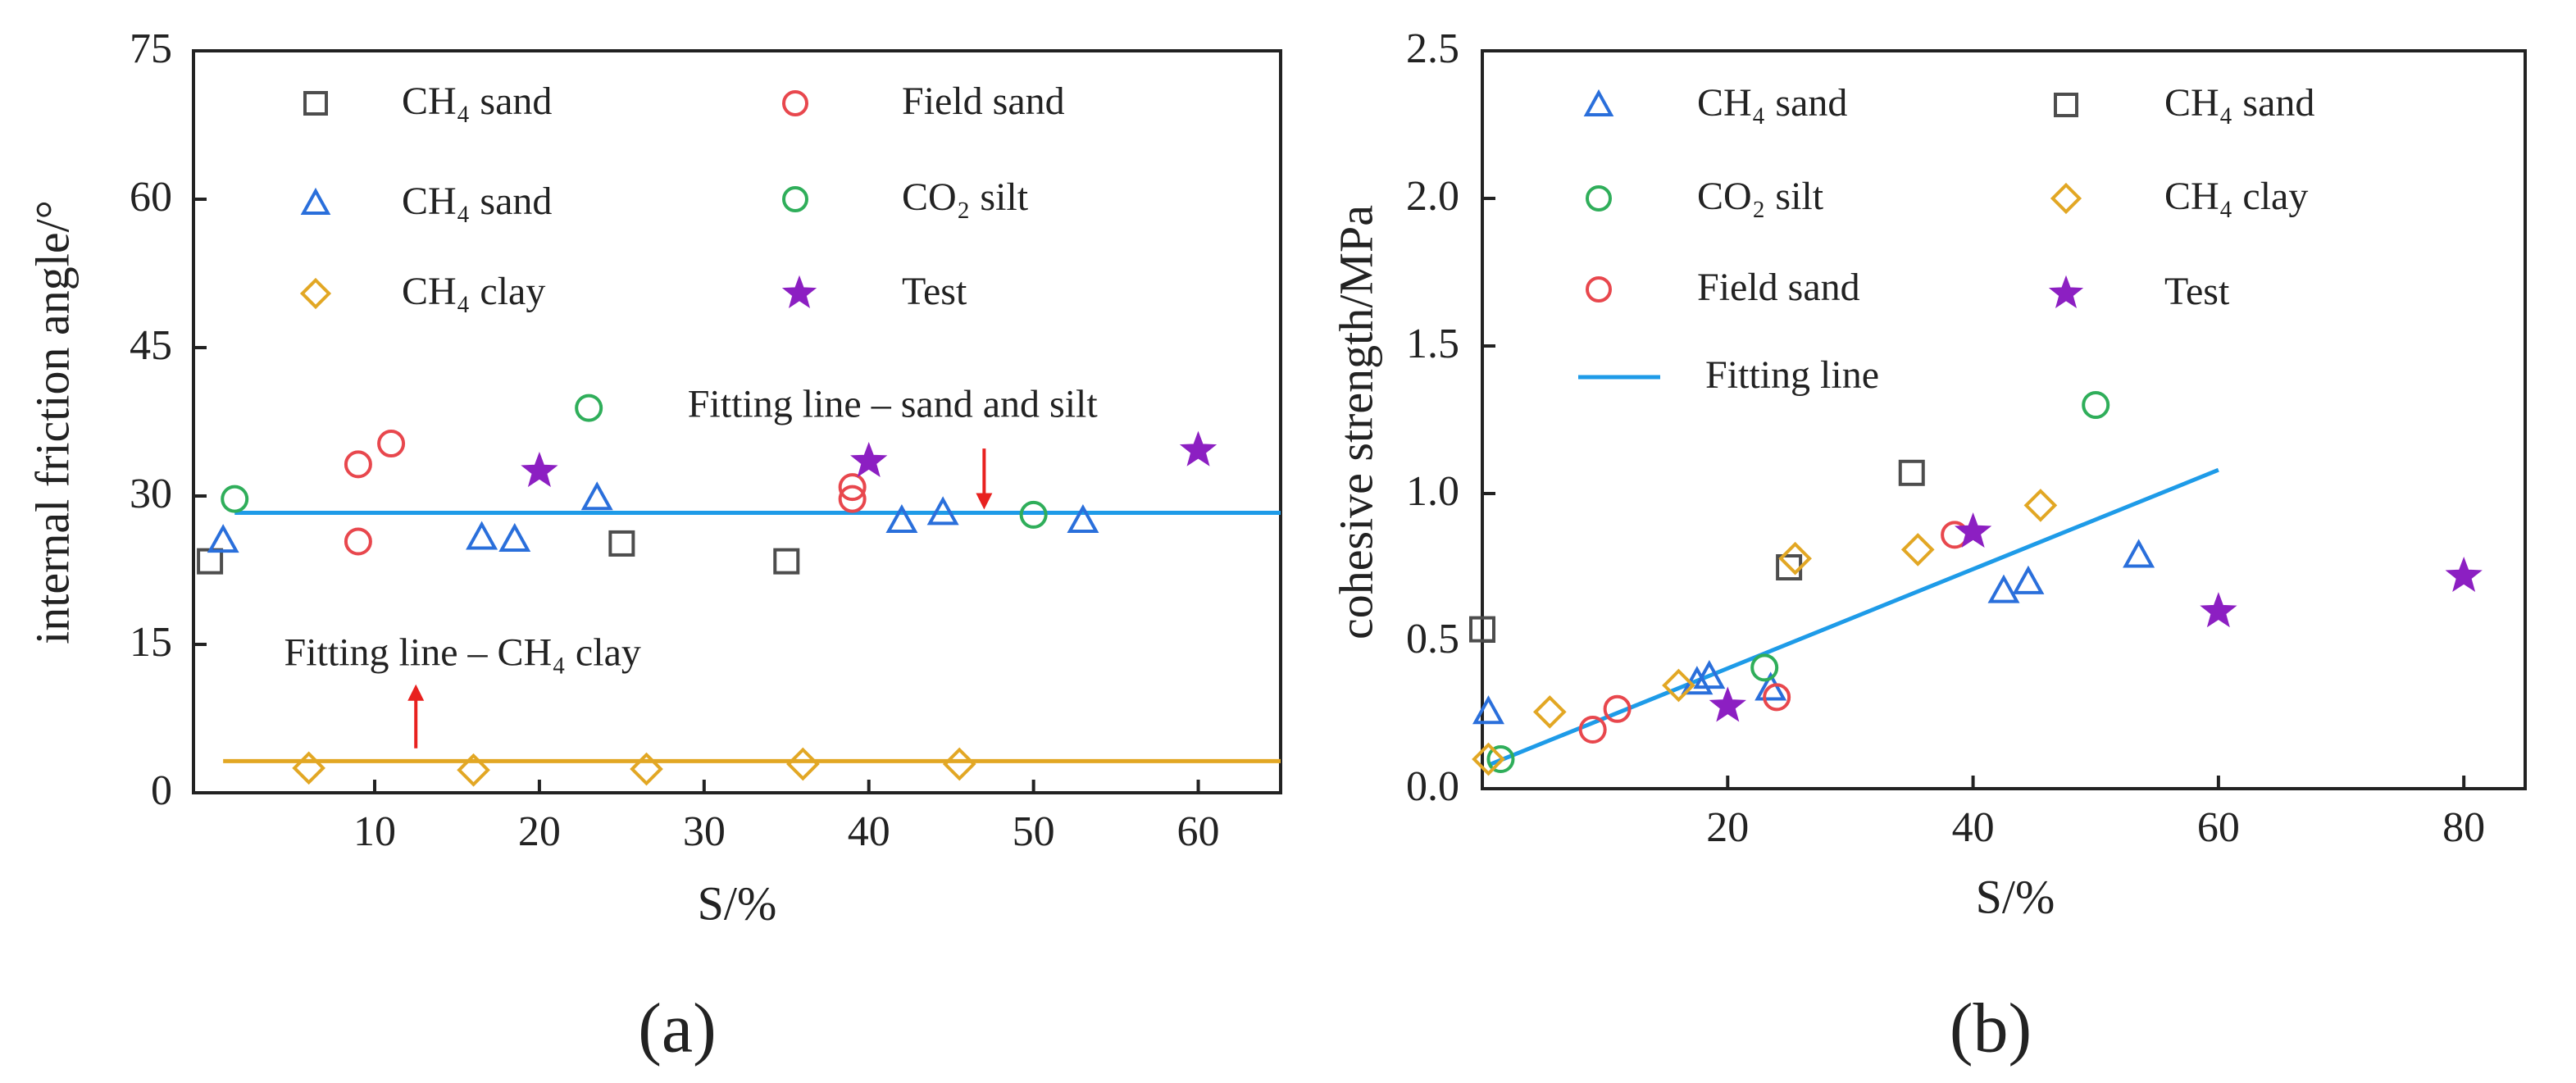 Image resolution: width=2576 pixels, height=1083 pixels. What do you see at coordinates (52, 422) in the screenshot?
I see `y-axis-title: internal friction angle/°` at bounding box center [52, 422].